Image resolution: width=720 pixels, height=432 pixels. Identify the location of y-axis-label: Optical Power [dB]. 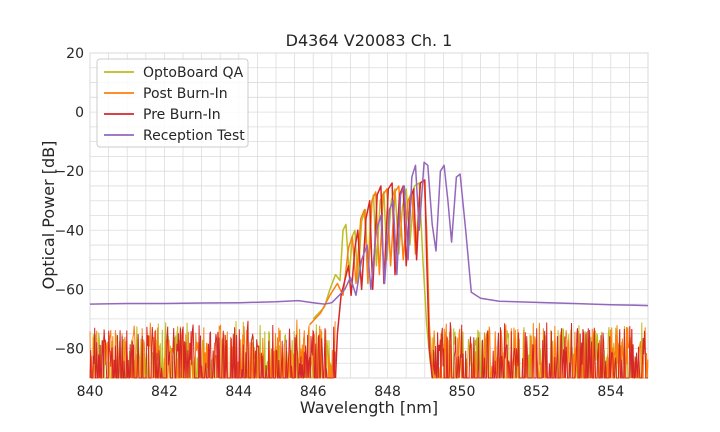
(48, 215).